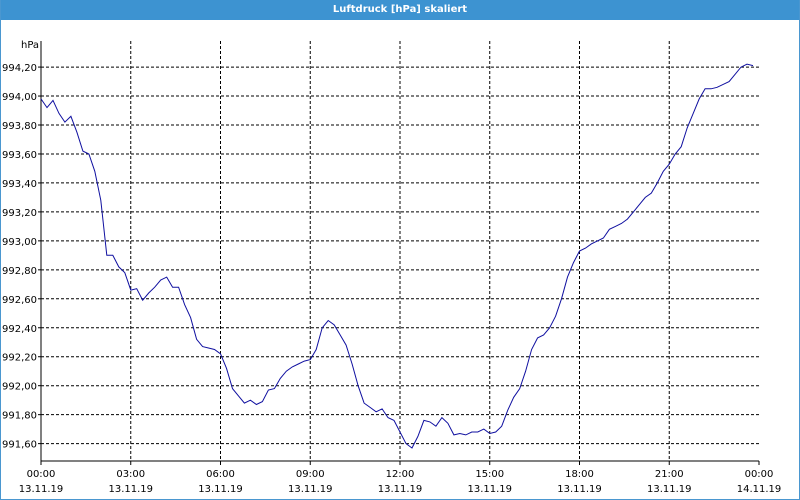 This screenshot has height=500, width=800. What do you see at coordinates (19, 416) in the screenshot?
I see `y-tick-label: 991,80` at bounding box center [19, 416].